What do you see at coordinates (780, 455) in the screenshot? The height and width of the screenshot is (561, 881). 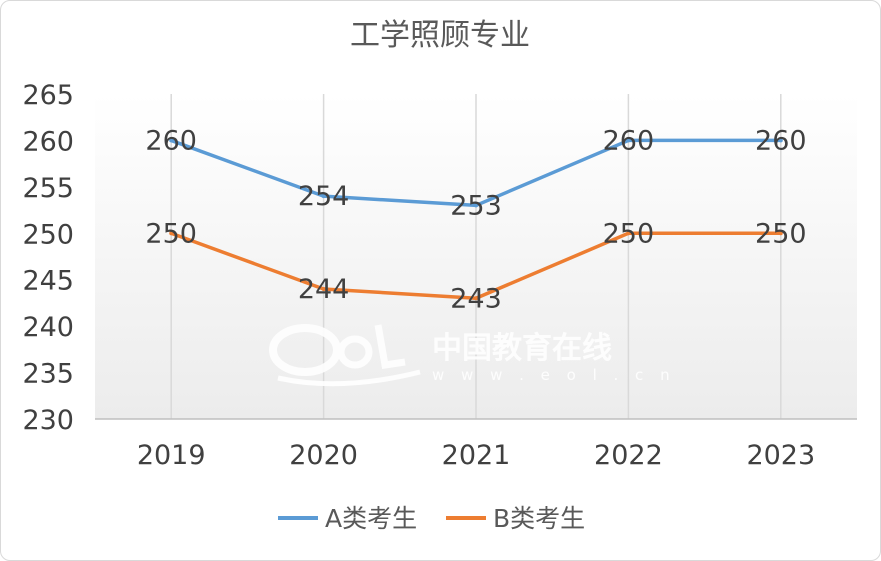 I see `x-tick-label: 2023` at bounding box center [780, 455].